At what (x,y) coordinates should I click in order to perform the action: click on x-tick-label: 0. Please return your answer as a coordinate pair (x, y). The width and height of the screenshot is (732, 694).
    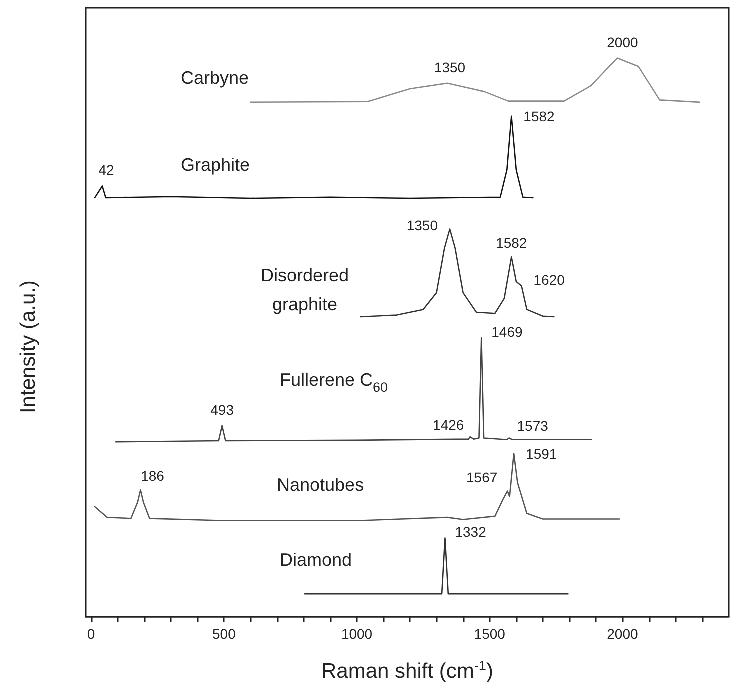
    Looking at the image, I should click on (91, 634).